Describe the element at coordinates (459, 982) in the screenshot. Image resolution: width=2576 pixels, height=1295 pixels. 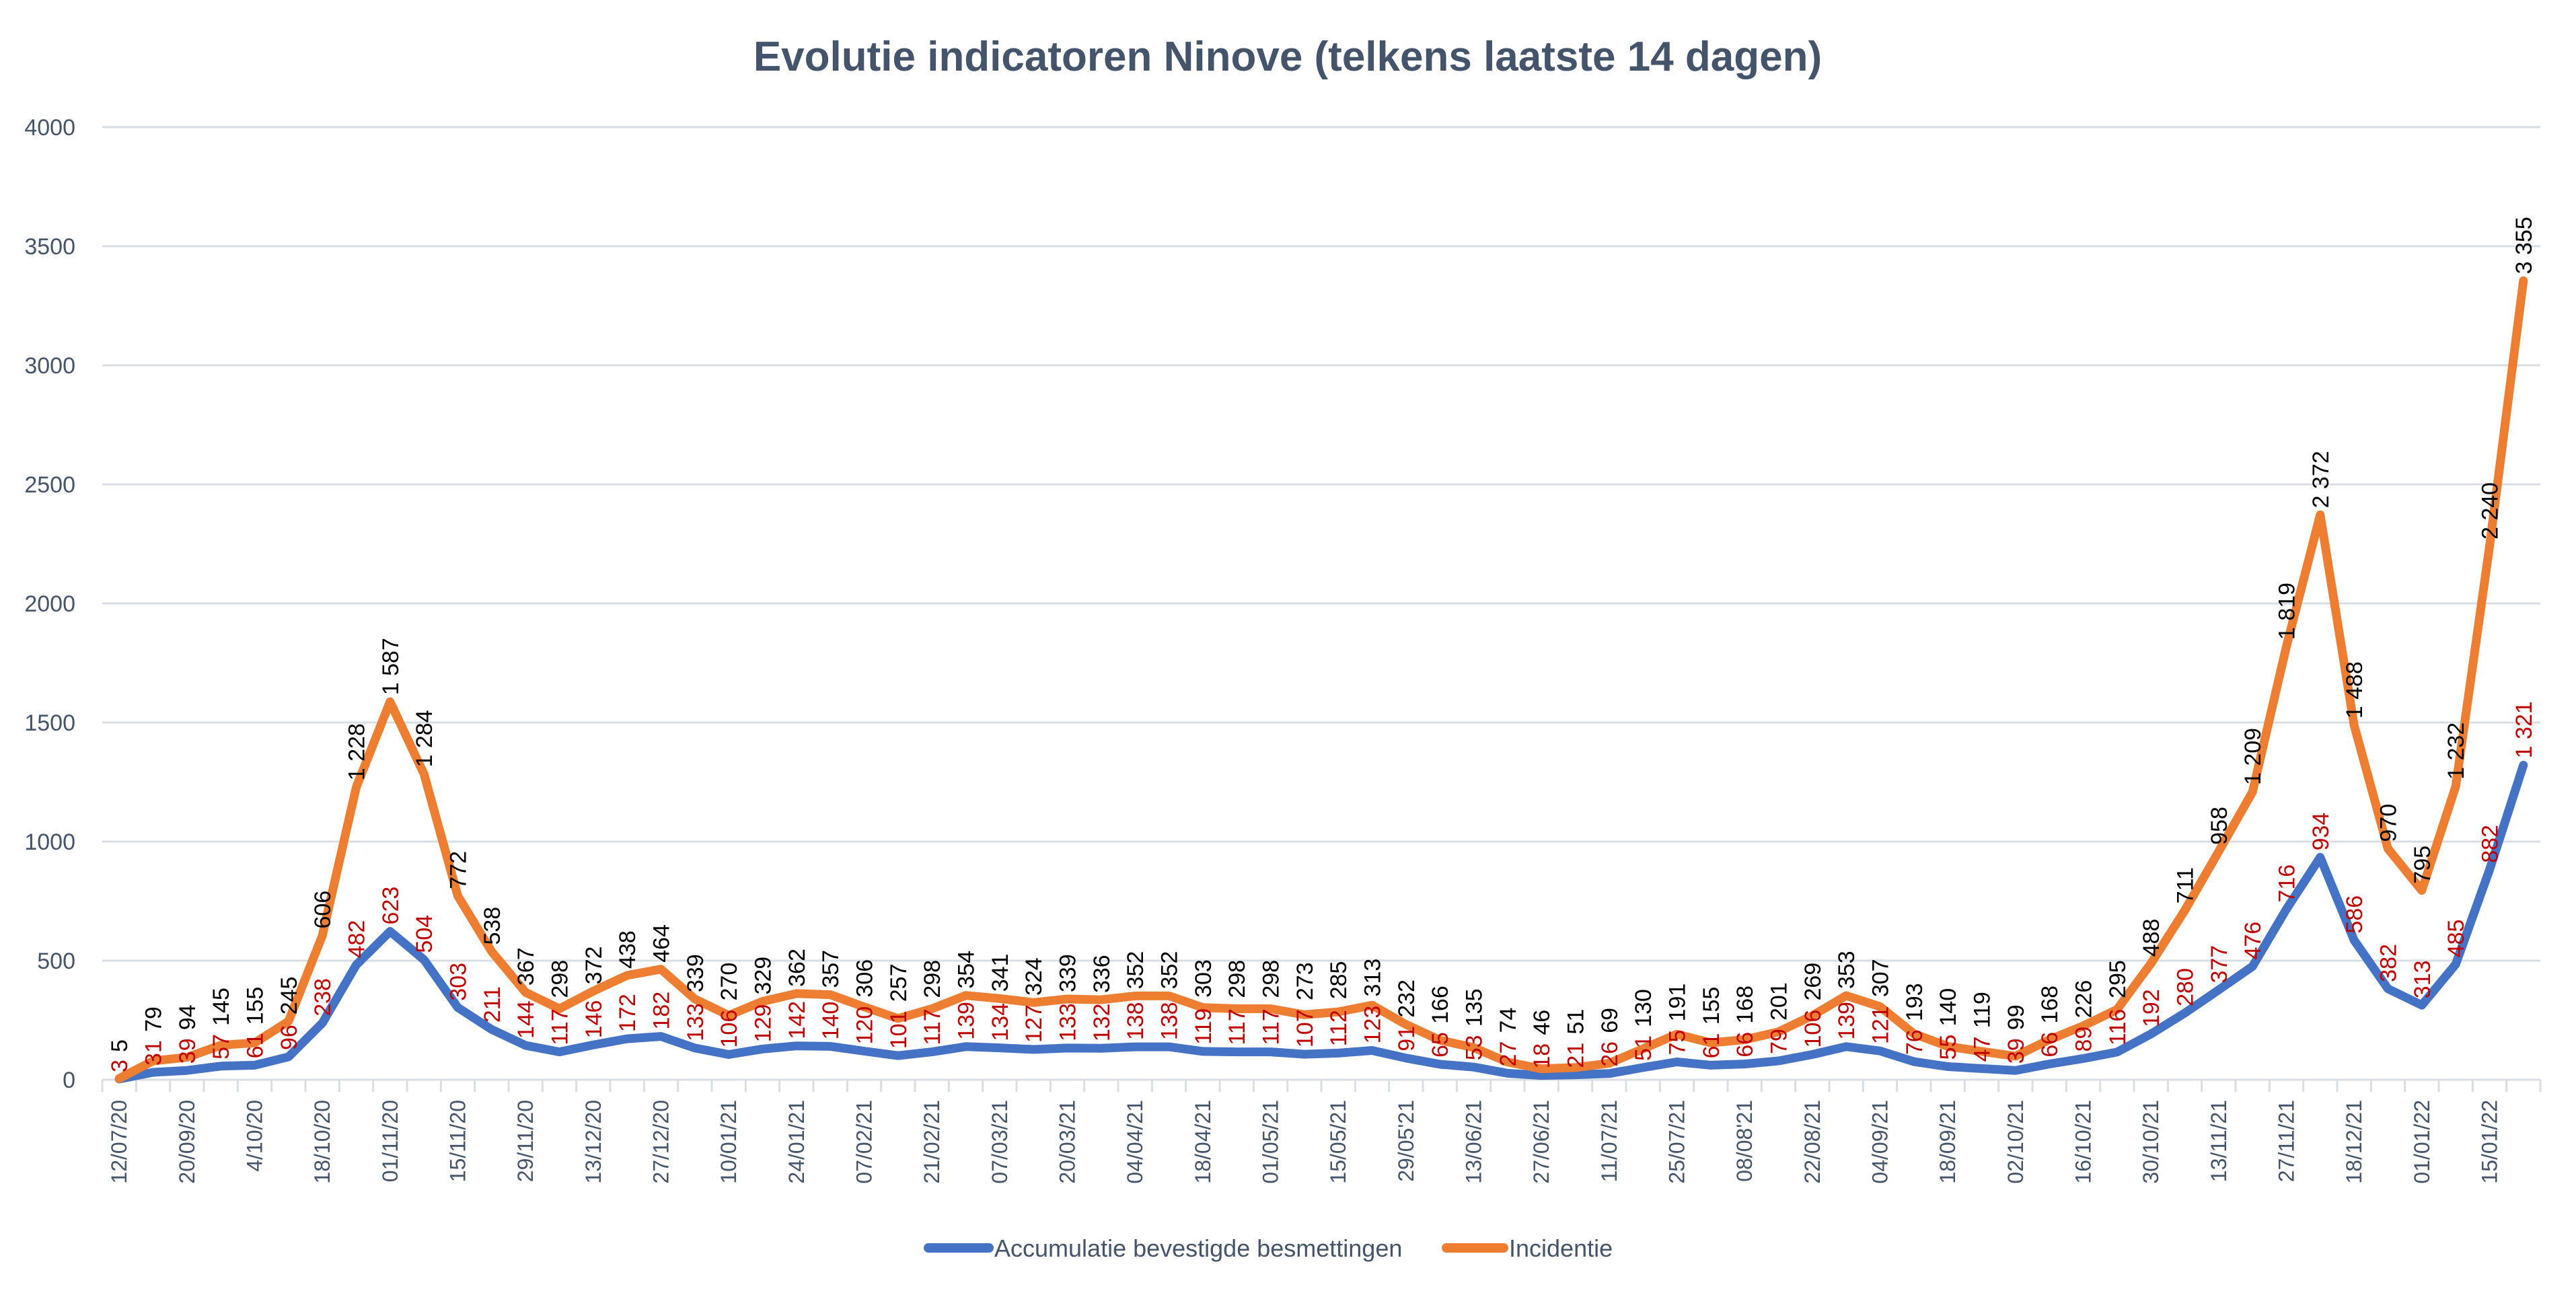
I see `data-label-accumulatie: 303` at that location.